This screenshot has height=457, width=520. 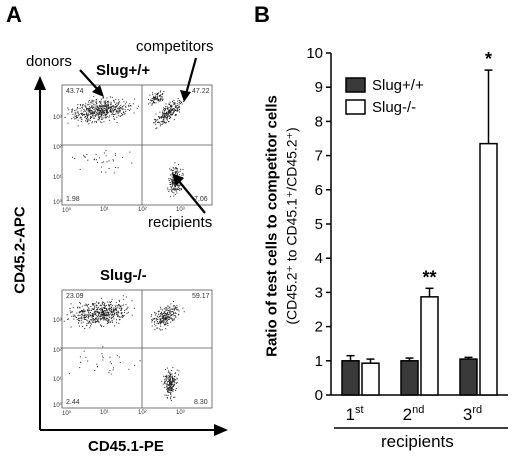 What do you see at coordinates (124, 143) in the screenshot?
I see `flow-events-top` at bounding box center [124, 143].